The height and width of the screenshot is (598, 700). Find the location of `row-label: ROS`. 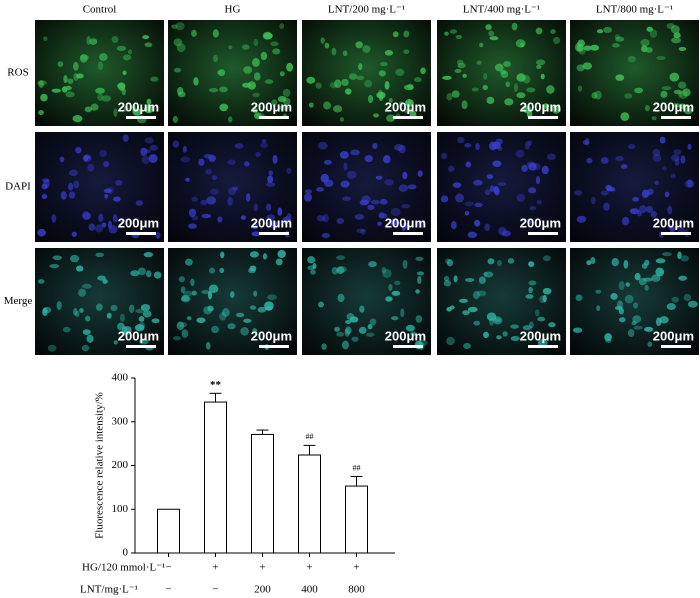

row-label: ROS is located at coordinates (17, 73).